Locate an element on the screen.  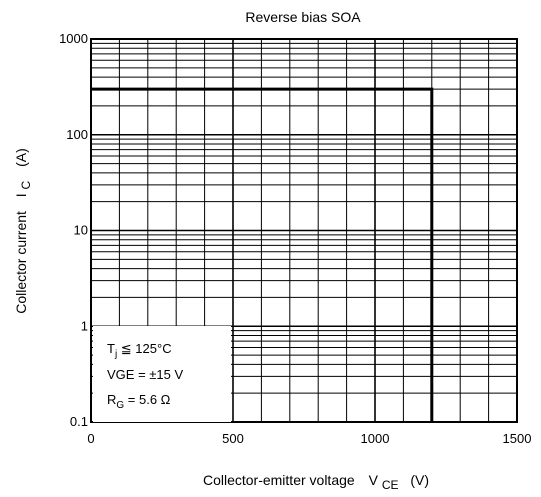
x-tick-label: 500 is located at coordinates (233, 438).